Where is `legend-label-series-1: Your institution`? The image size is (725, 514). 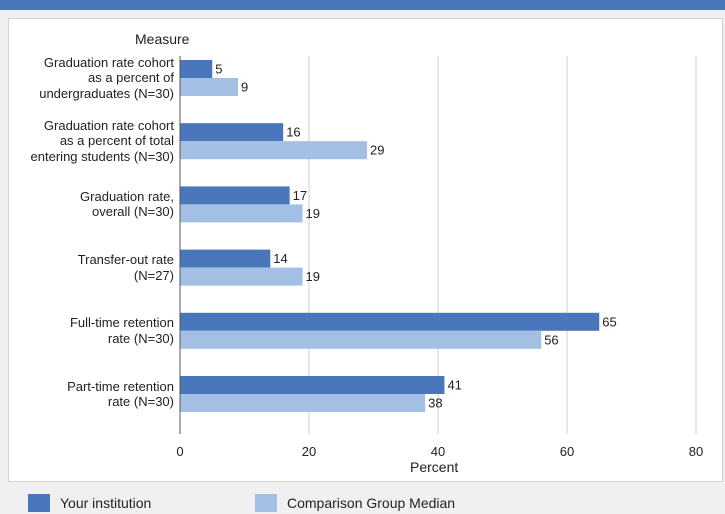
legend-label-series-1: Your institution is located at coordinates (106, 503).